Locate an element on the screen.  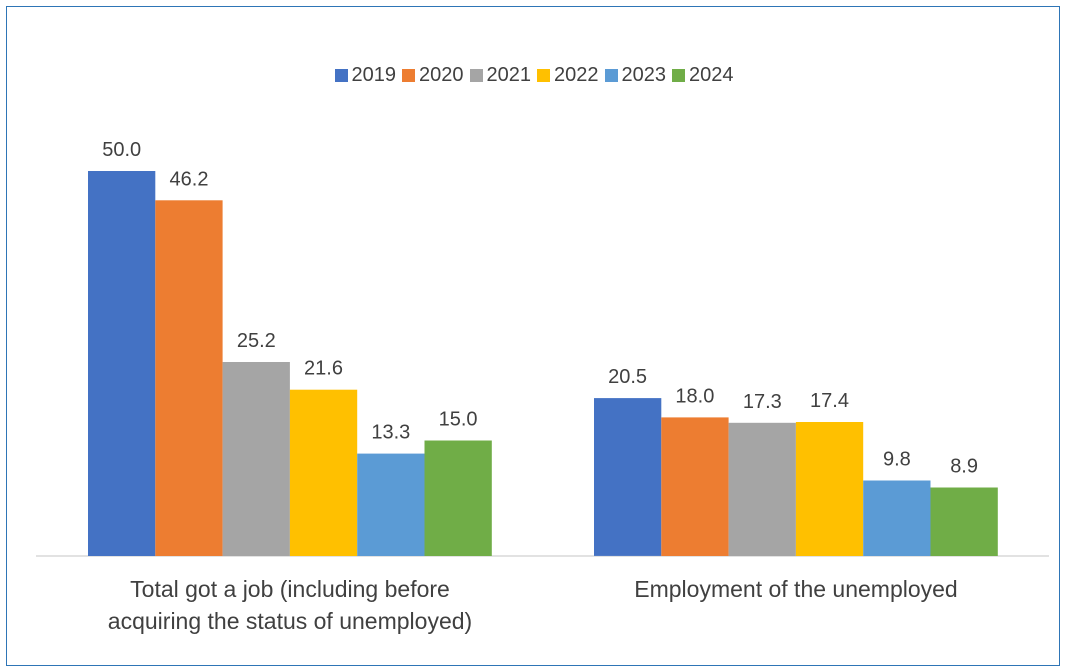
legend: 2019 2020 2021 2022 2023 2024 is located at coordinates (534, 75).